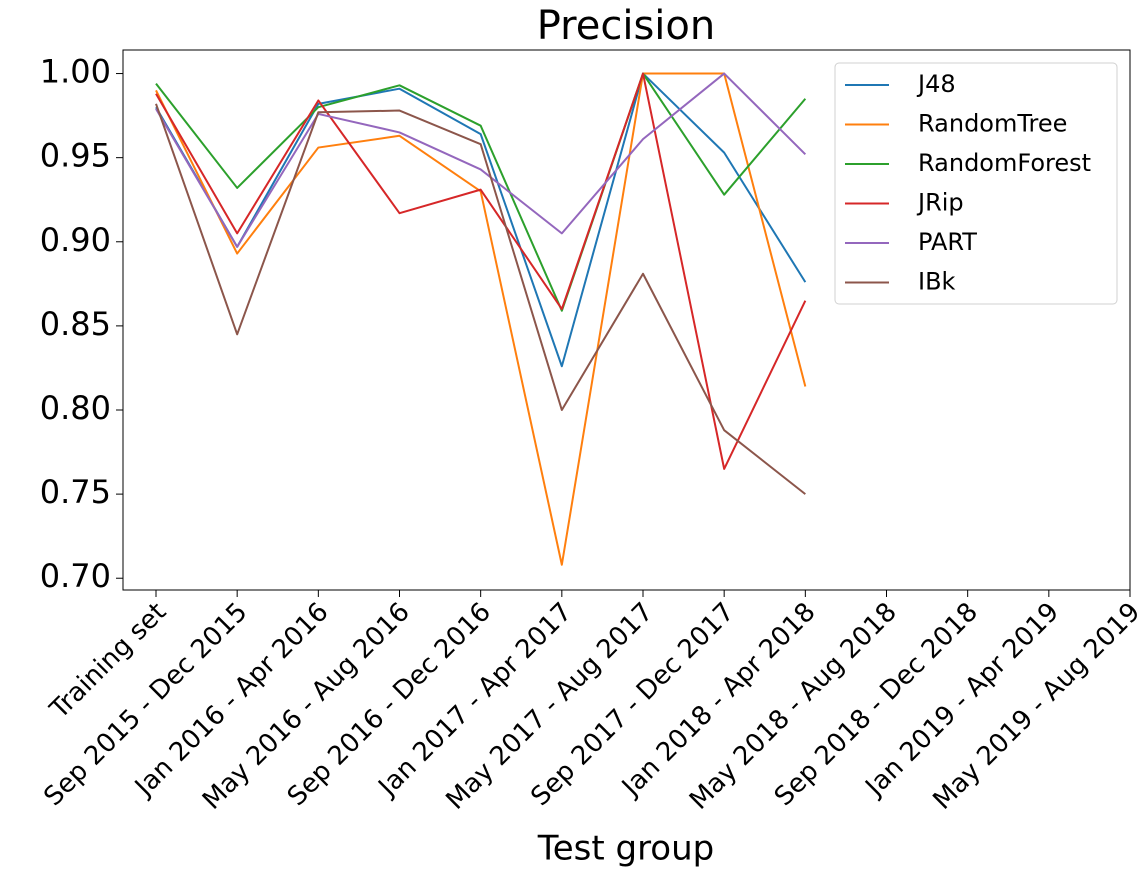 This screenshot has height=879, width=1140. What do you see at coordinates (1004, 163) in the screenshot?
I see `legend-label: RandomForest` at bounding box center [1004, 163].